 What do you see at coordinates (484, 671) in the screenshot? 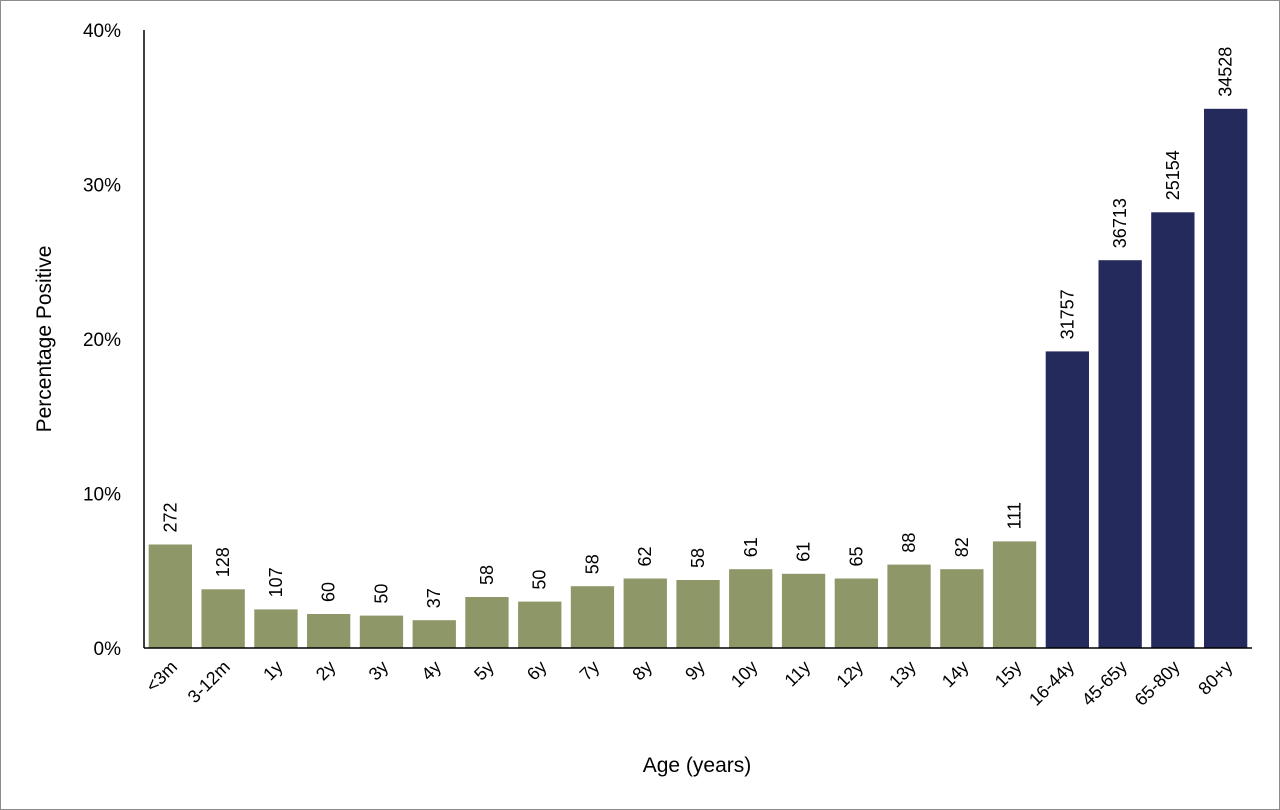
I see `x-tick-label-6: 5y` at bounding box center [484, 671].